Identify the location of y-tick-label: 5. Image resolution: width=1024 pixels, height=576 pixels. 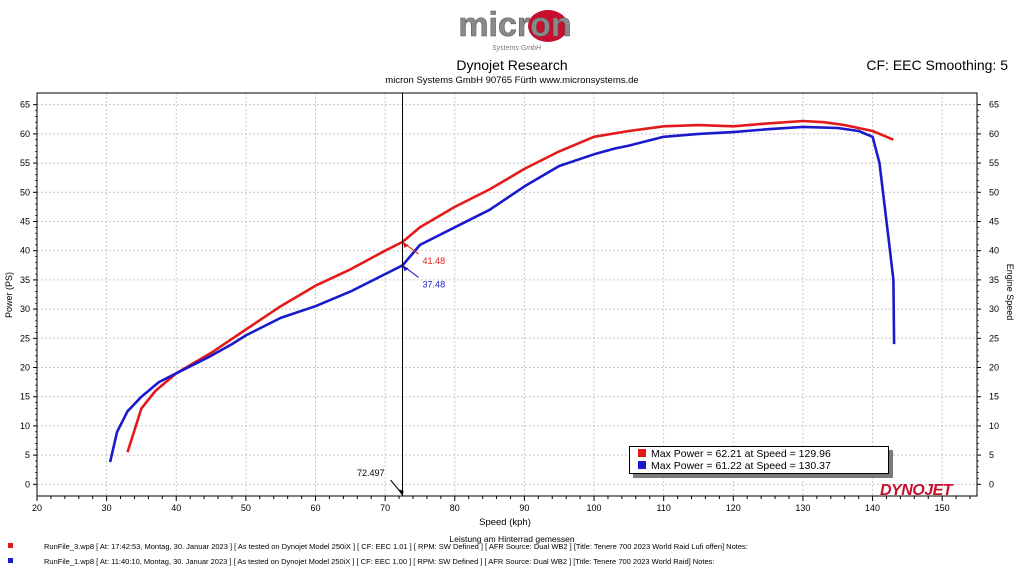
(27, 455).